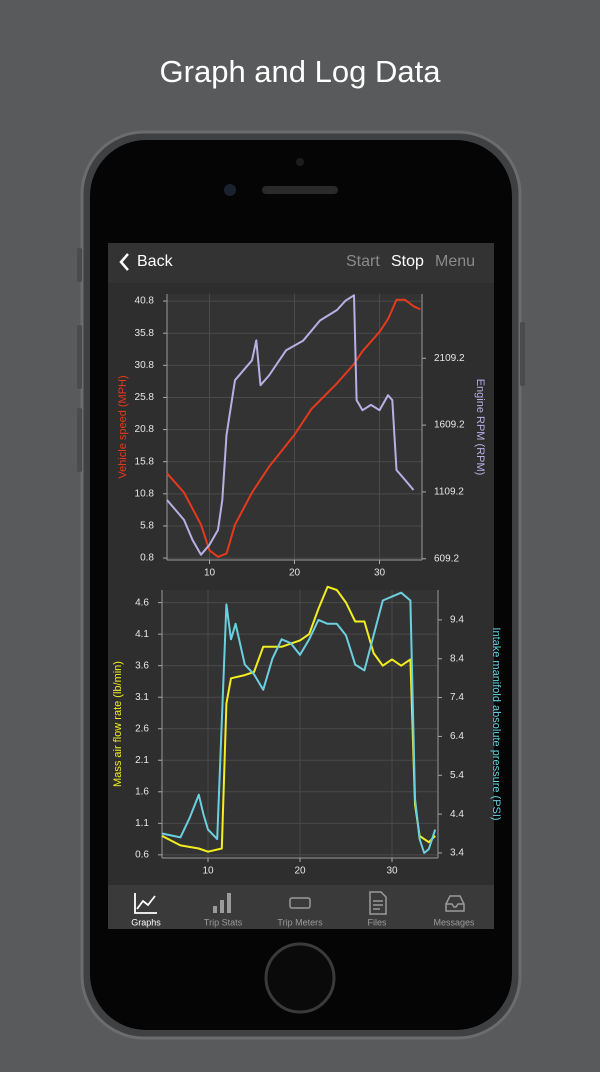 This screenshot has width=600, height=1072. I want to click on y-tick-label: 35.8, so click(145, 333).